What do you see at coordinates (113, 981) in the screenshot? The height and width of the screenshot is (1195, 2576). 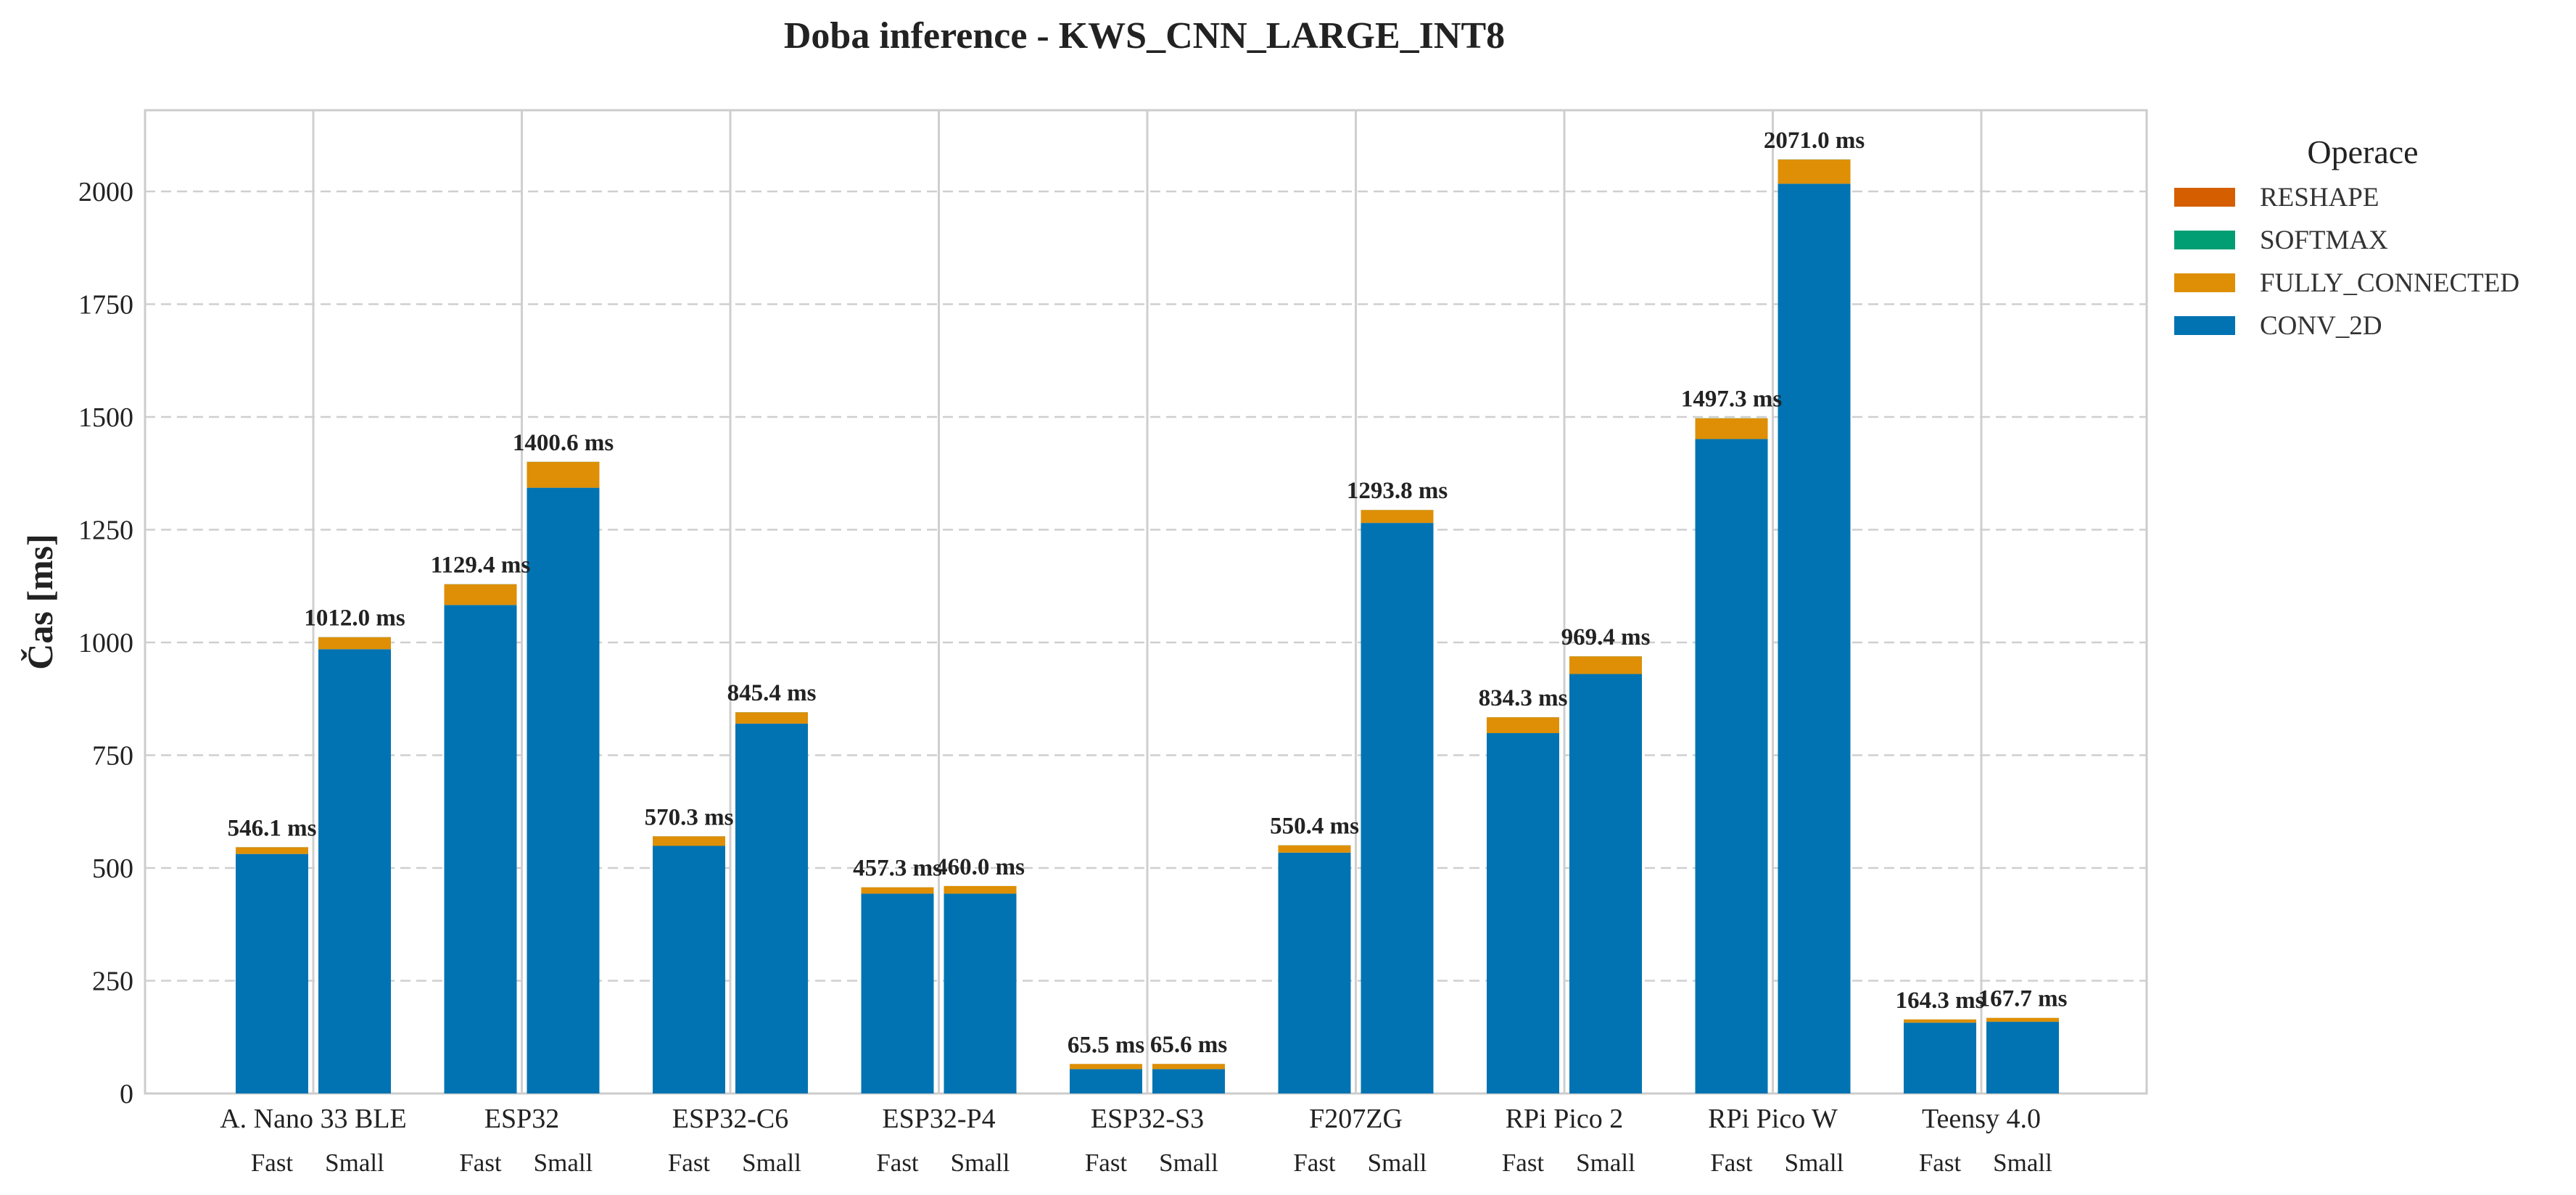 I see `y-tick-label: 250` at bounding box center [113, 981].